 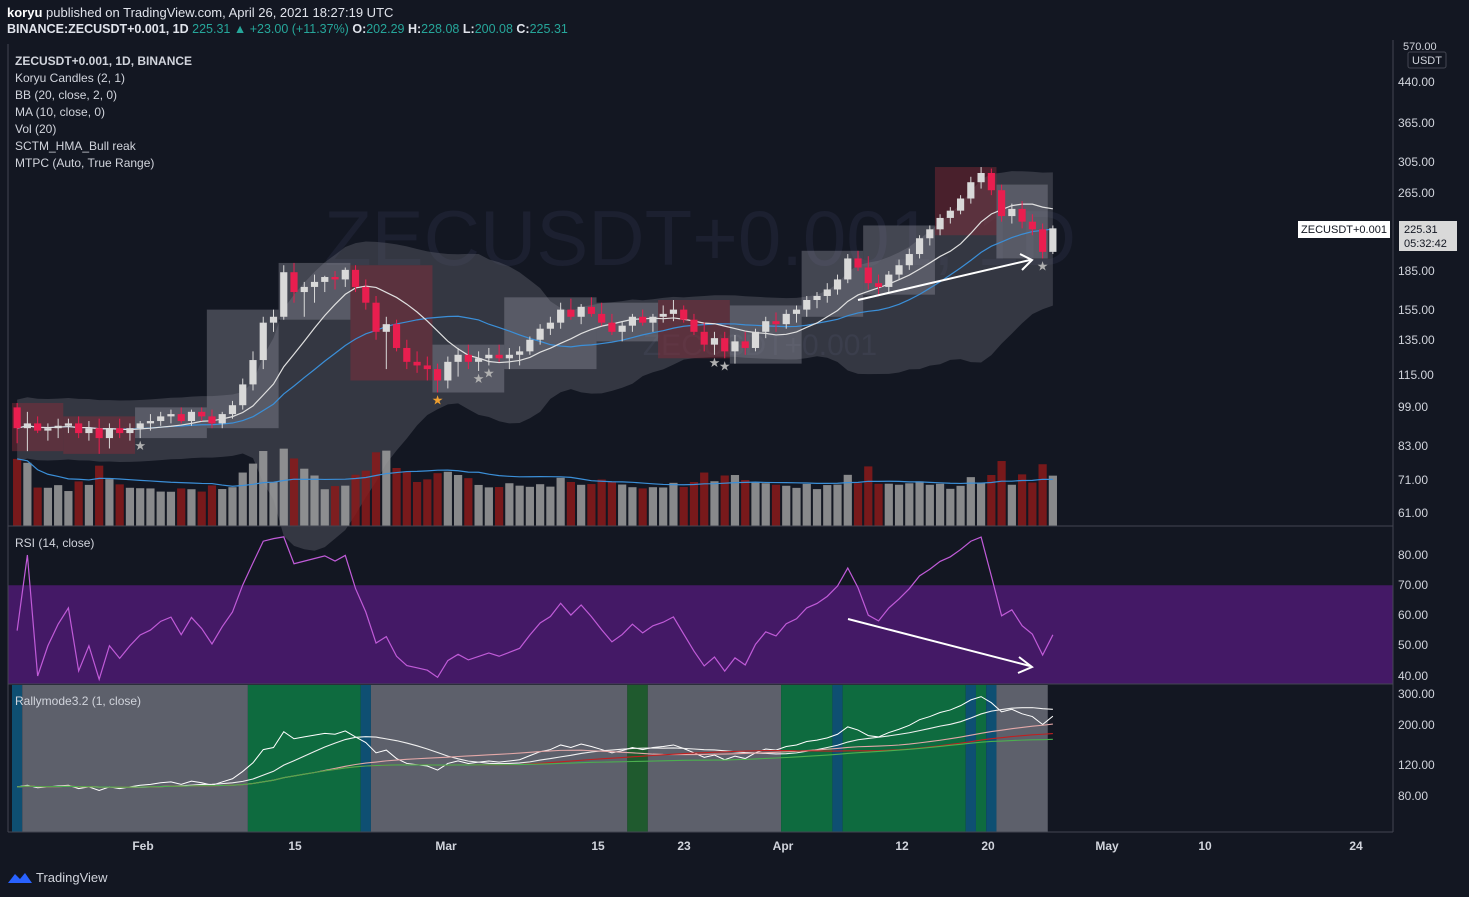 I want to click on rally-tick-label: 120.00, so click(x=1416, y=765).